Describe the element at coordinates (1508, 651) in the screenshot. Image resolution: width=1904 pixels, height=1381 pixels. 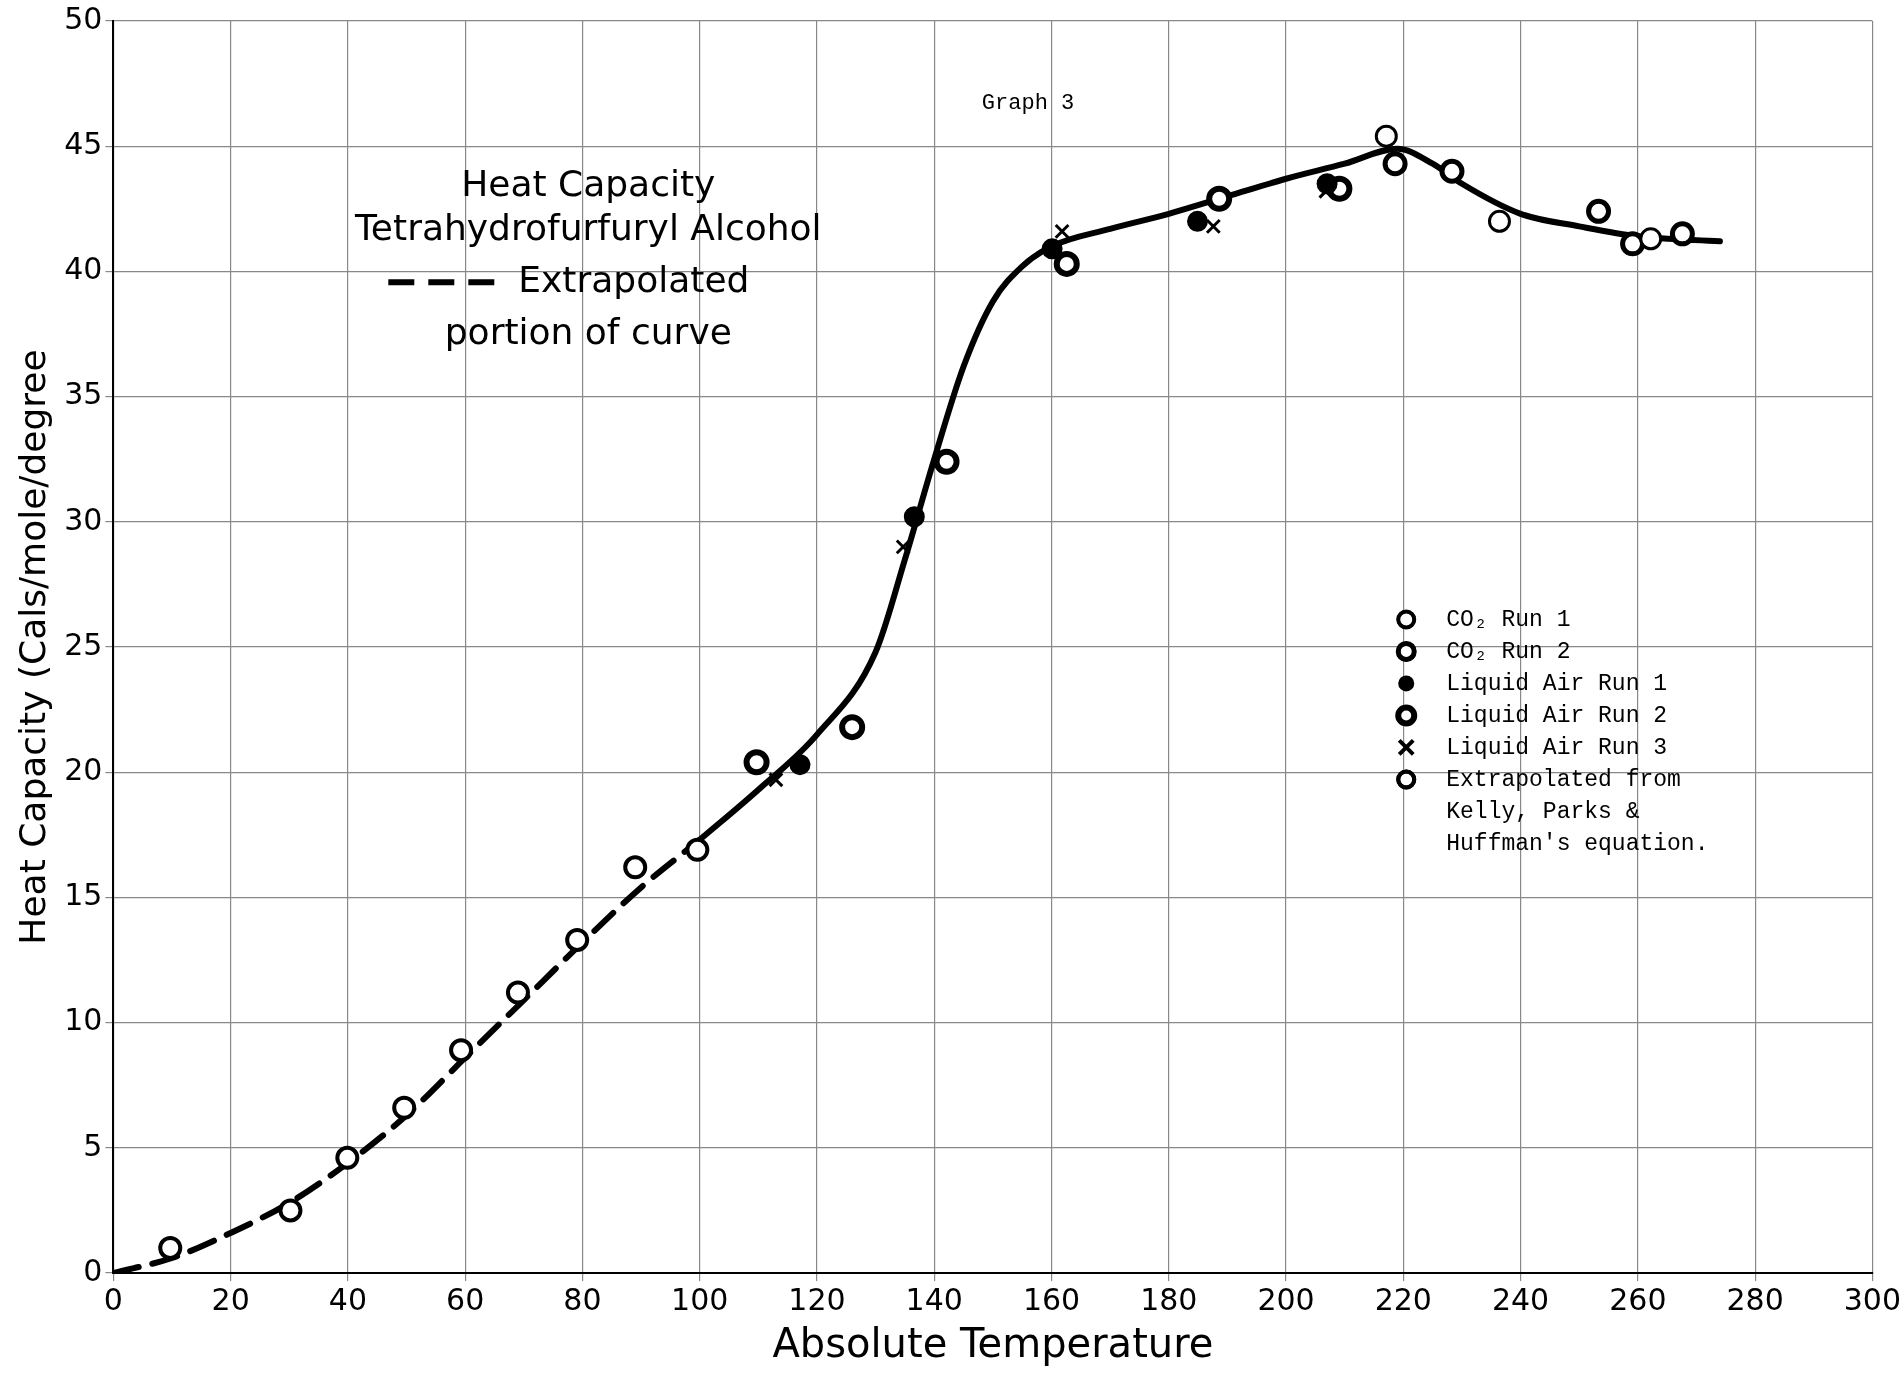
I see `legend-label: CO₂ Run 2` at that location.